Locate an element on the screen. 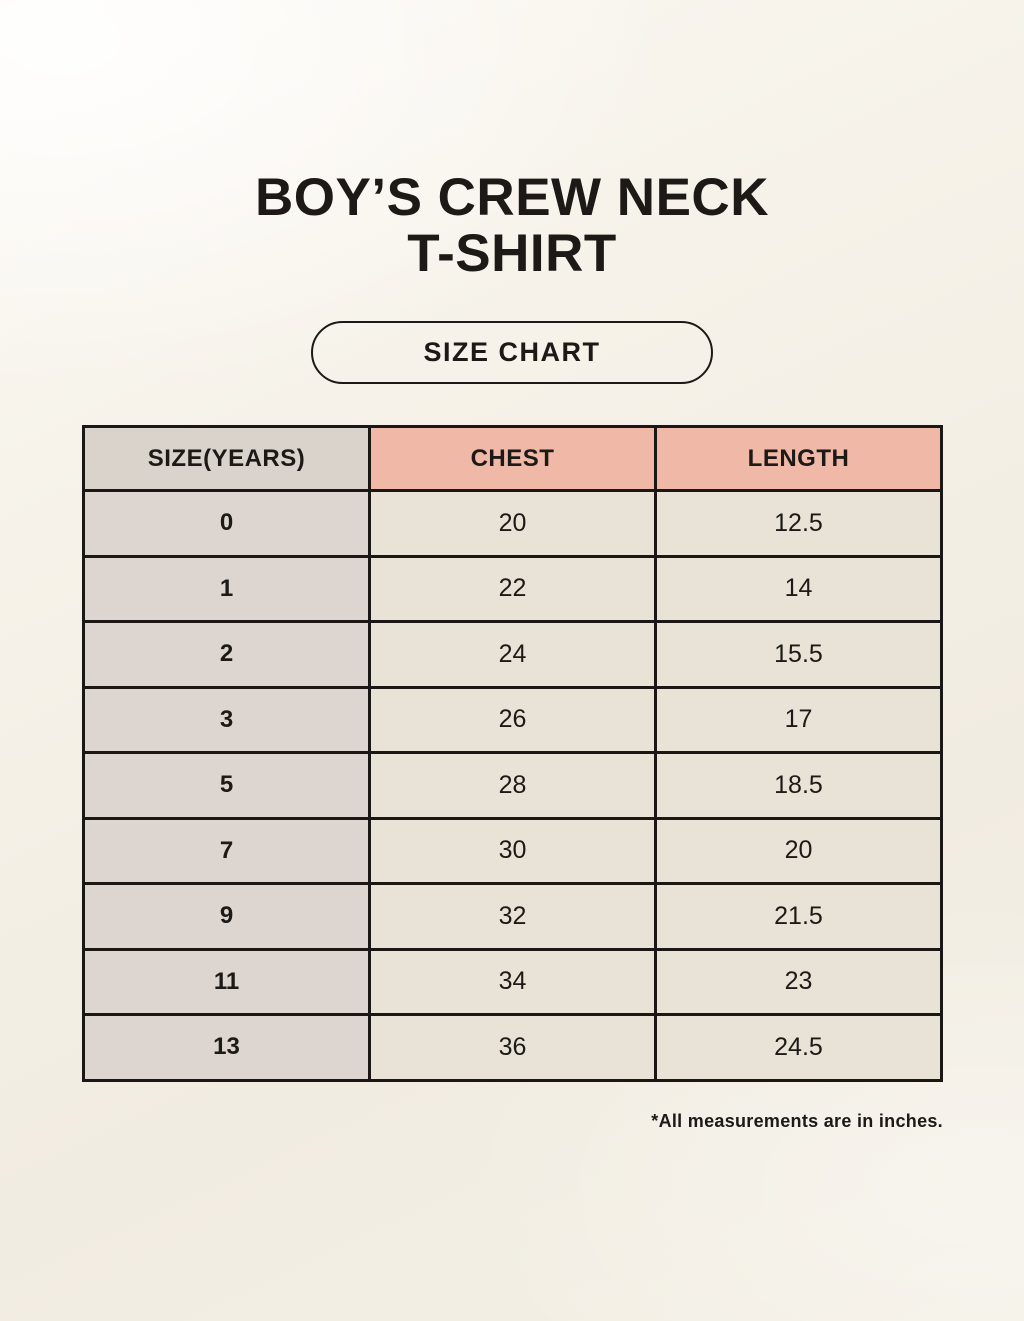 This screenshot has width=1024, height=1321. chest-value: 36 is located at coordinates (512, 1047).